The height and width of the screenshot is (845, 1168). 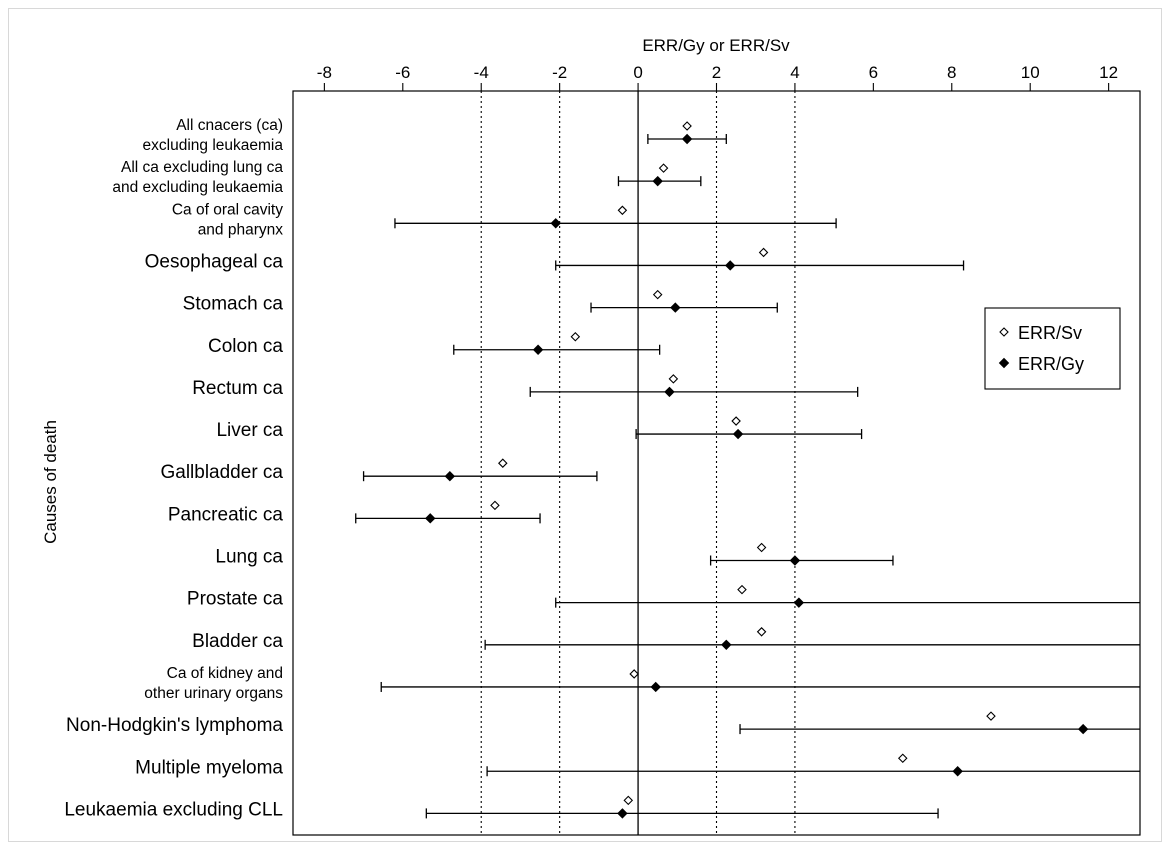 I want to click on x-tick-label: 12, so click(x=1108, y=72).